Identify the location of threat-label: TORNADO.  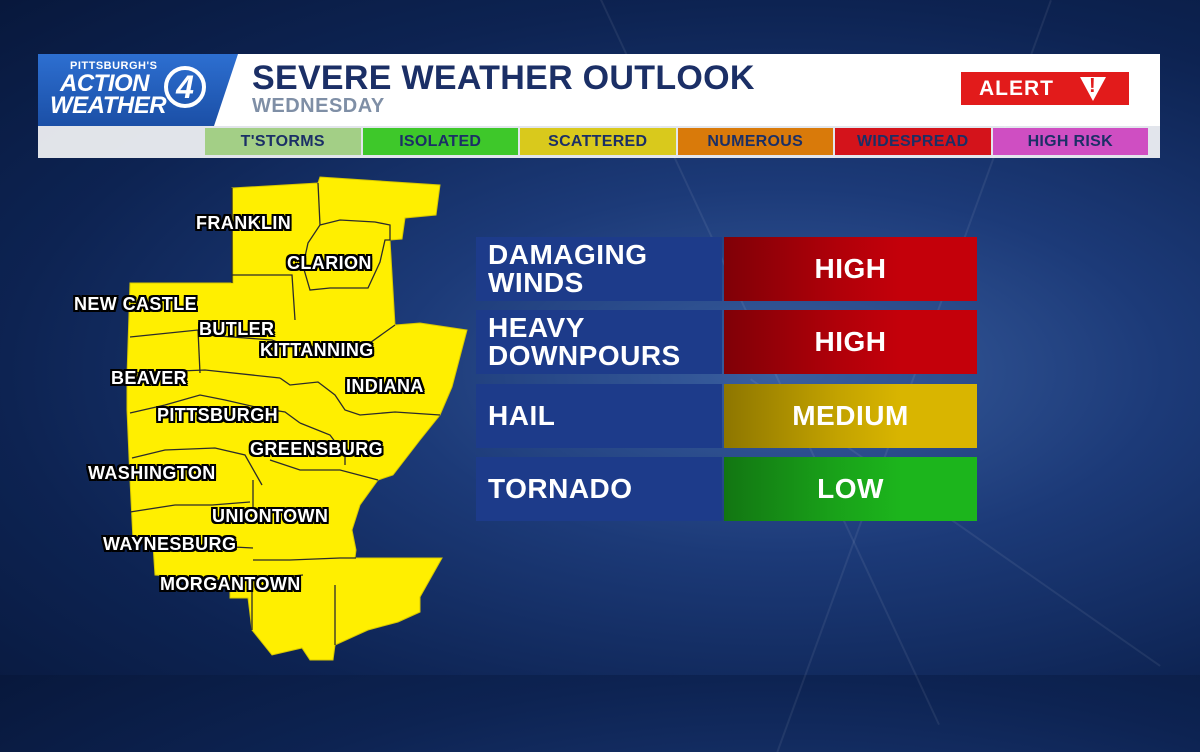
(599, 489).